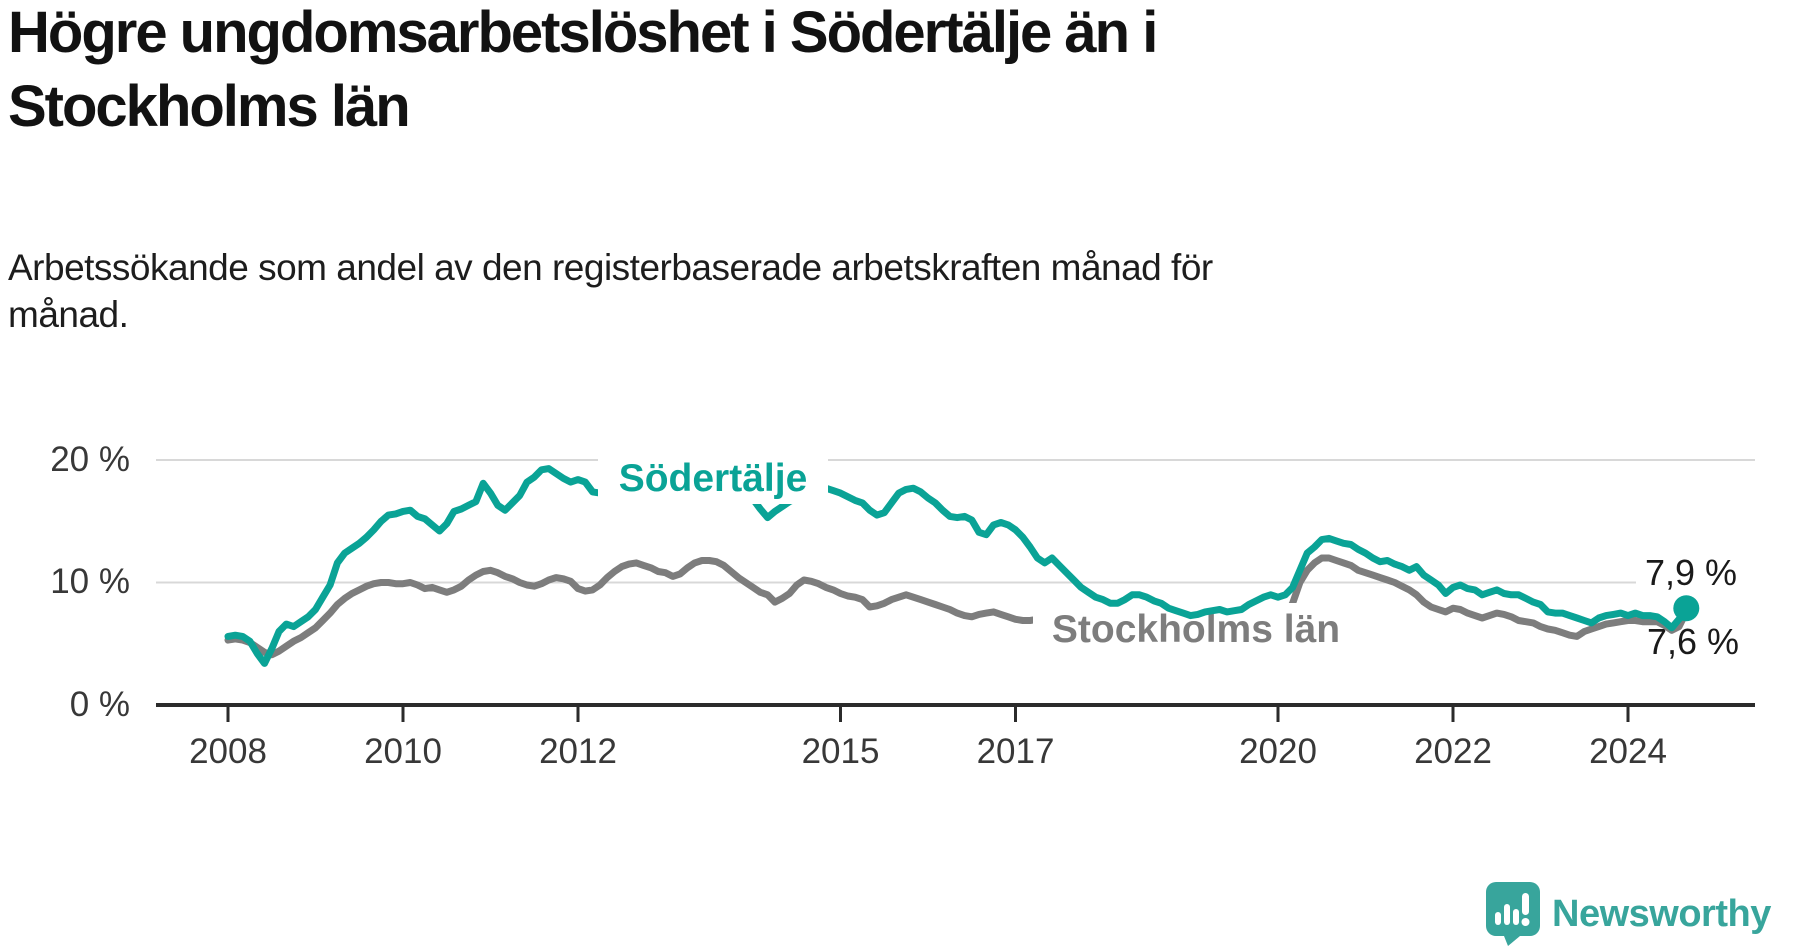 The height and width of the screenshot is (948, 1800). I want to click on y-tick-label-20: 20 %, so click(90, 459).